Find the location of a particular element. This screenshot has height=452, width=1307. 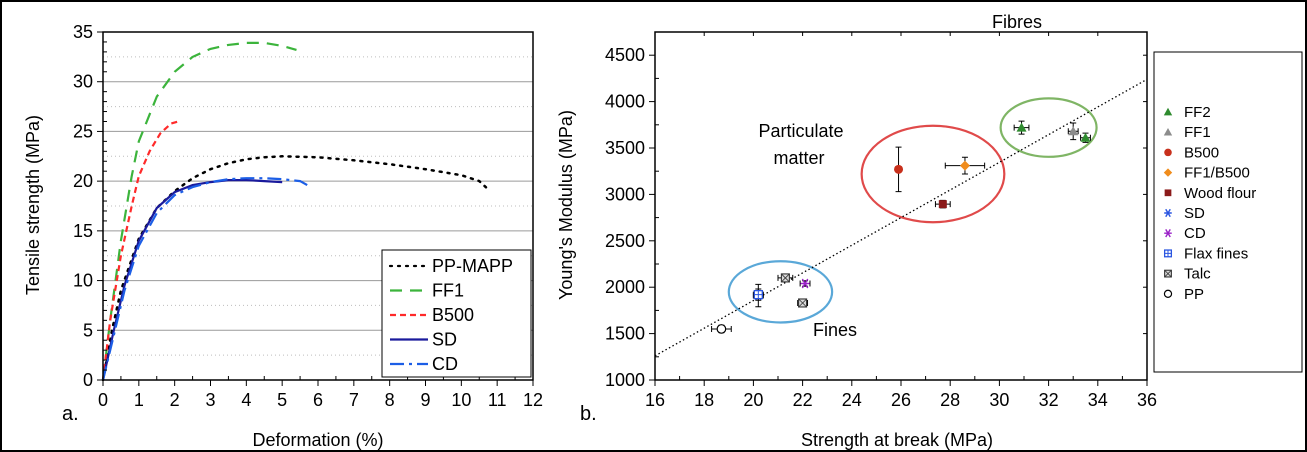

point-cd-1-marker is located at coordinates (805, 283).